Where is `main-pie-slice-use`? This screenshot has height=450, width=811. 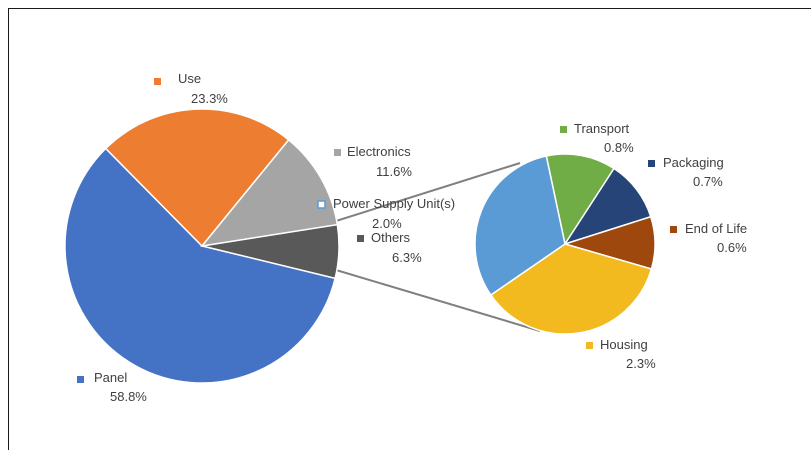 main-pie-slice-use is located at coordinates (197, 178).